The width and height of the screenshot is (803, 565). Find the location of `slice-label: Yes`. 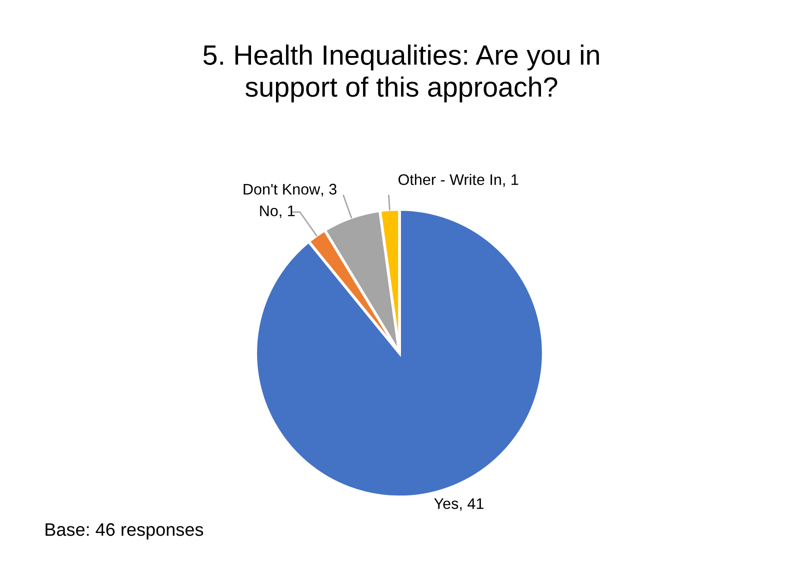

slice-label: Yes is located at coordinates (446, 503).